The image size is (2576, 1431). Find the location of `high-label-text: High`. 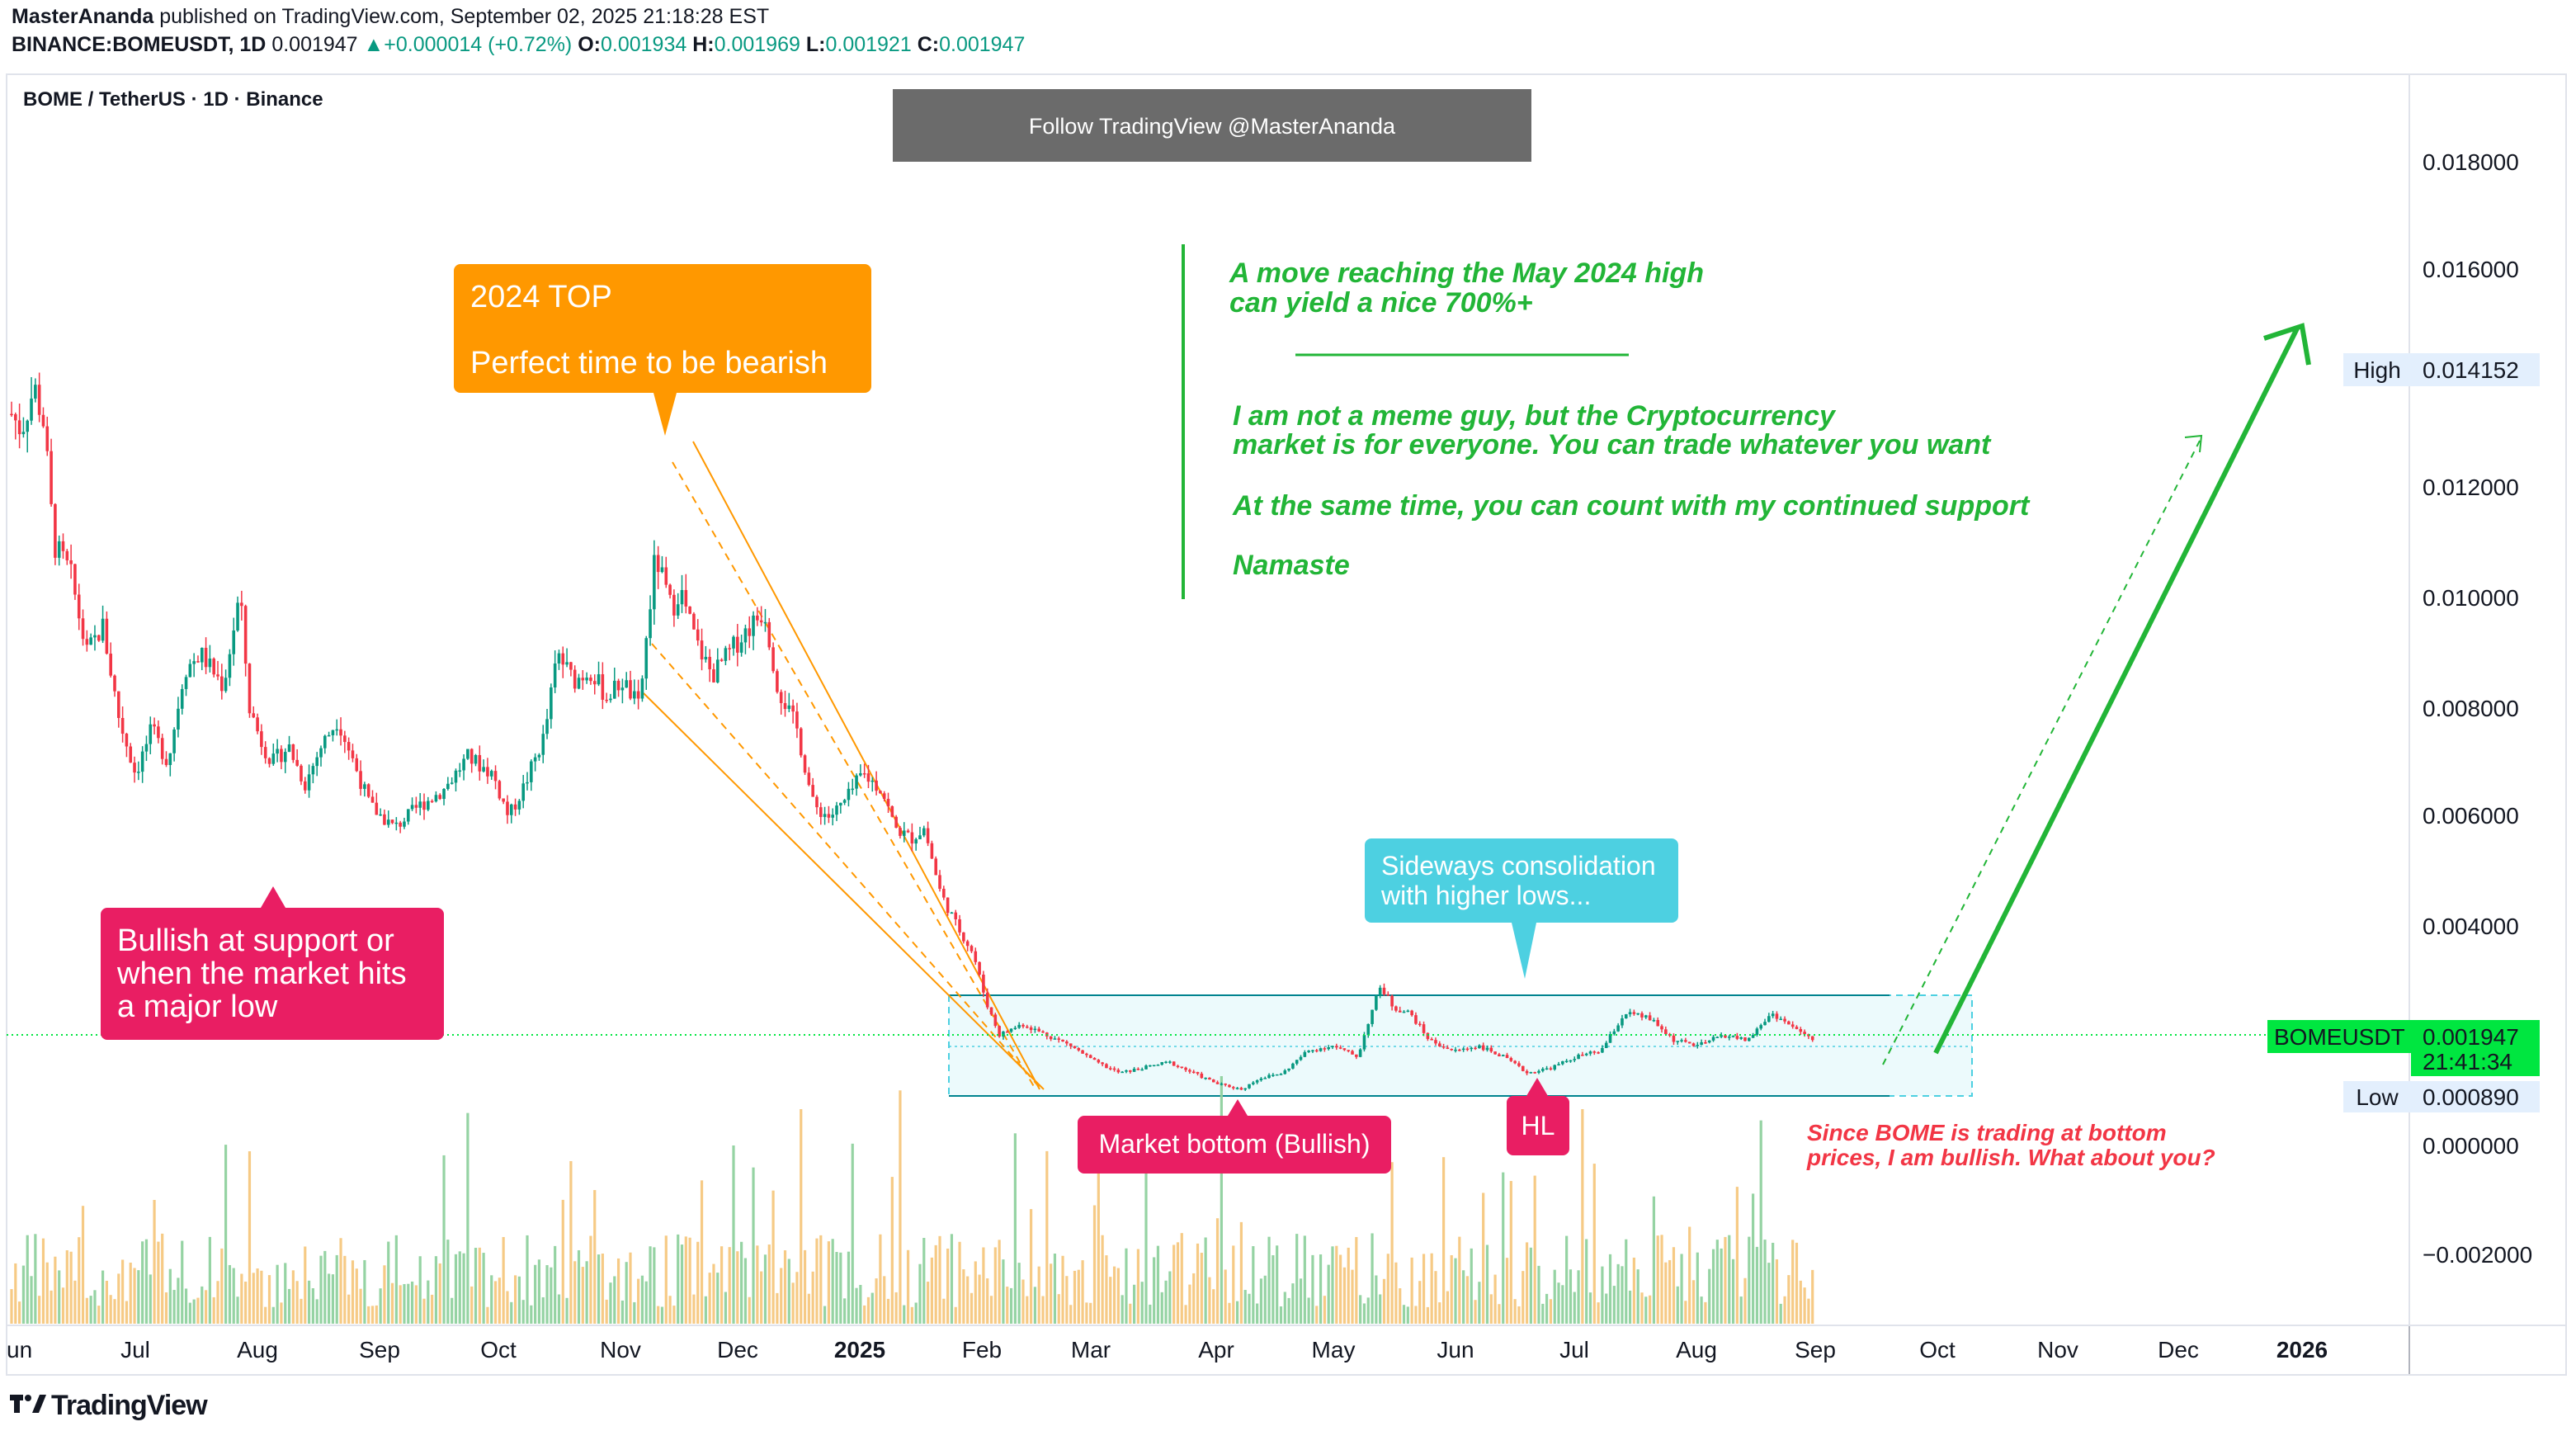

high-label-text: High is located at coordinates (2377, 370).